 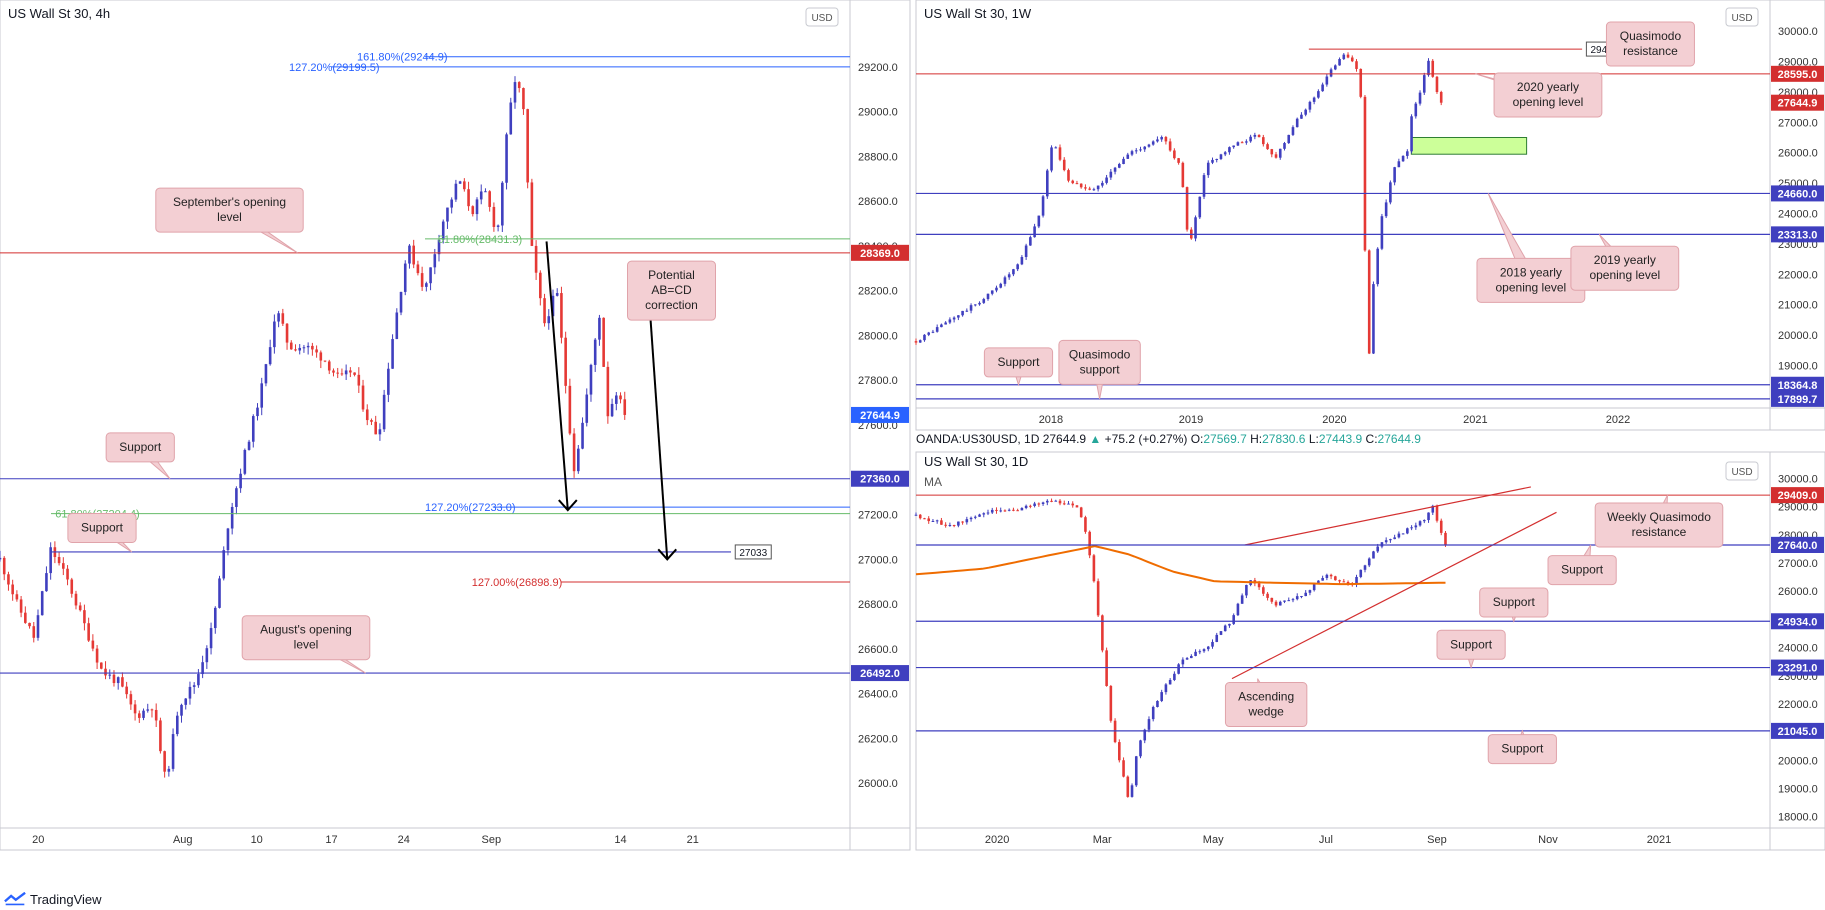 I want to click on price-tick-label: 19000.0, so click(x=1798, y=790).